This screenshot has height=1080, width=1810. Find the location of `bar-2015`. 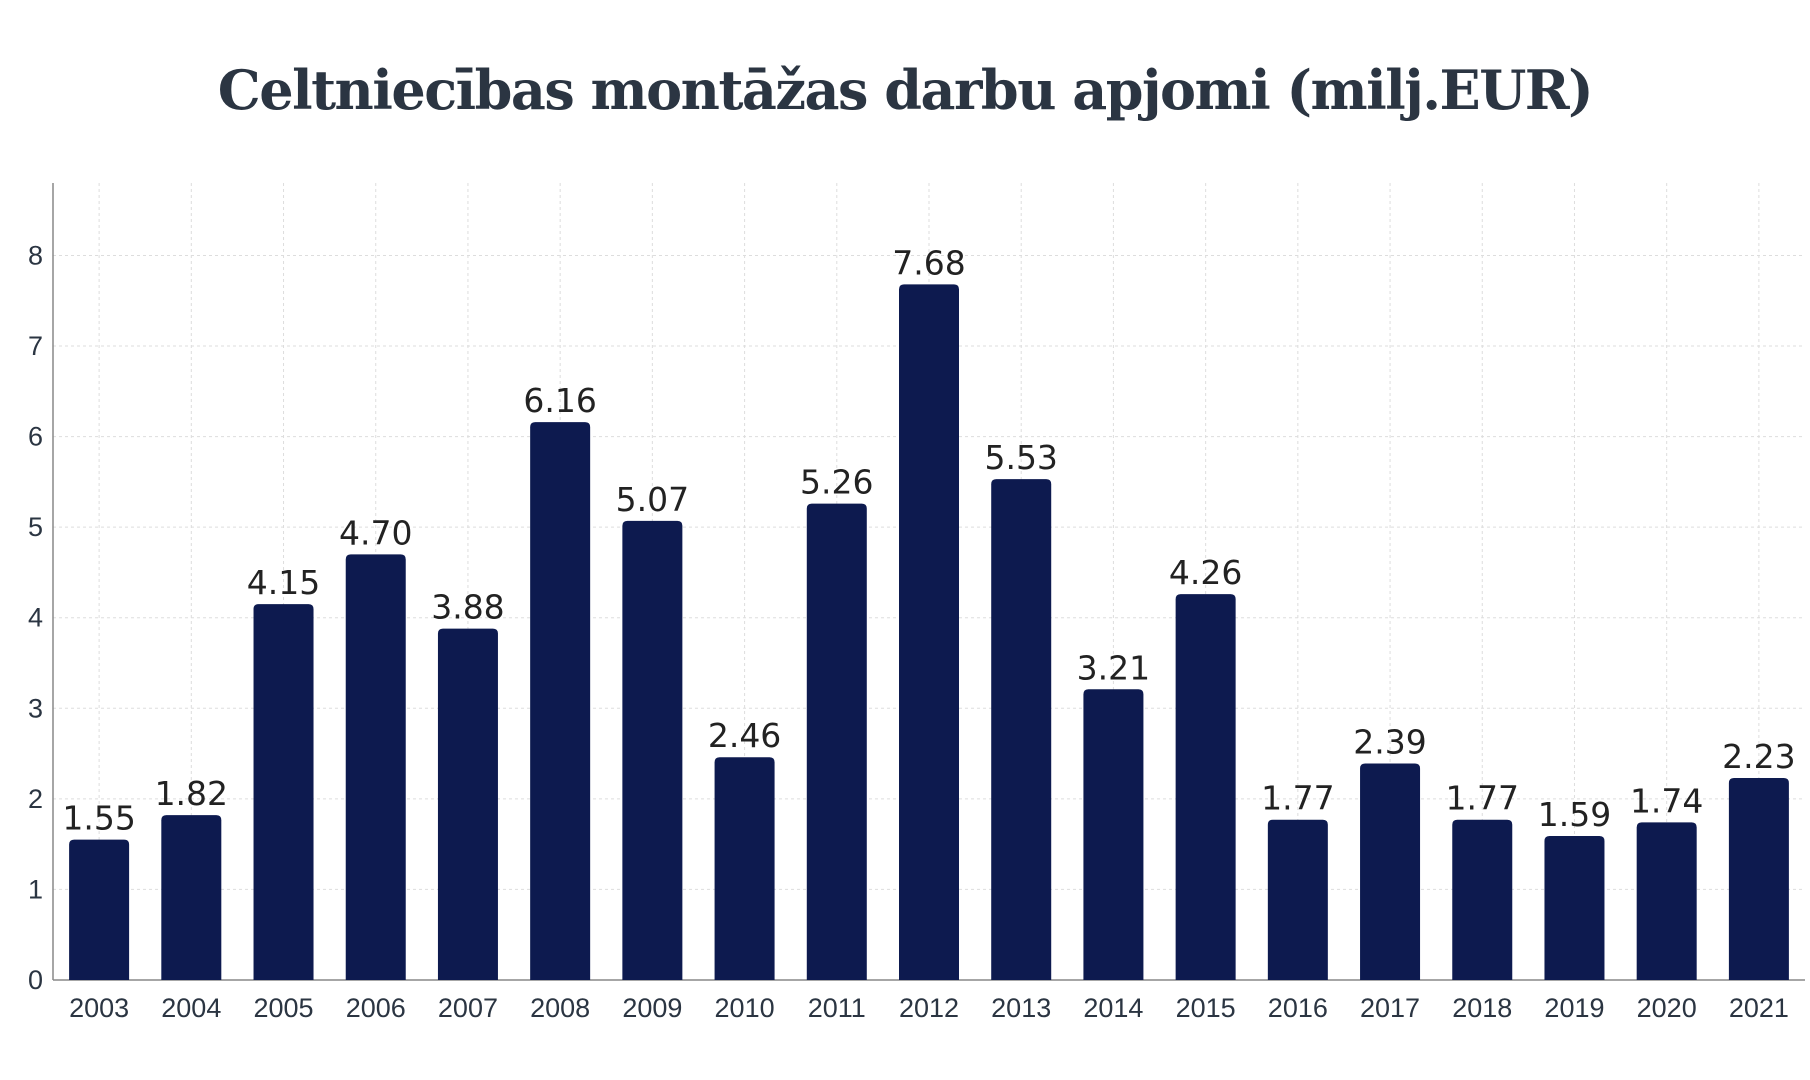

bar-2015 is located at coordinates (1205, 787).